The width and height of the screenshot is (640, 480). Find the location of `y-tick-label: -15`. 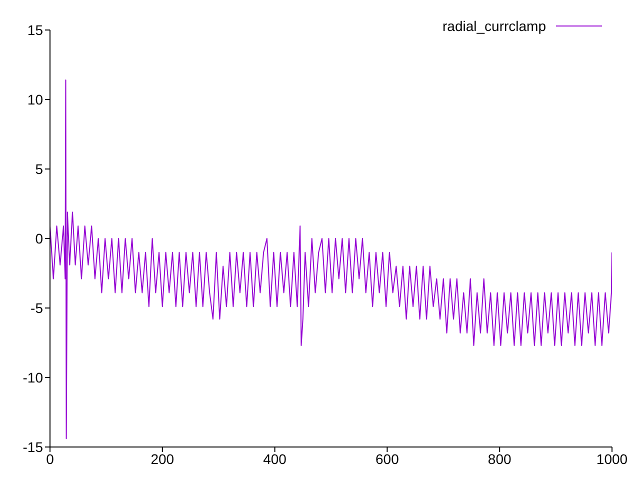

y-tick-label: -15 is located at coordinates (33, 446).